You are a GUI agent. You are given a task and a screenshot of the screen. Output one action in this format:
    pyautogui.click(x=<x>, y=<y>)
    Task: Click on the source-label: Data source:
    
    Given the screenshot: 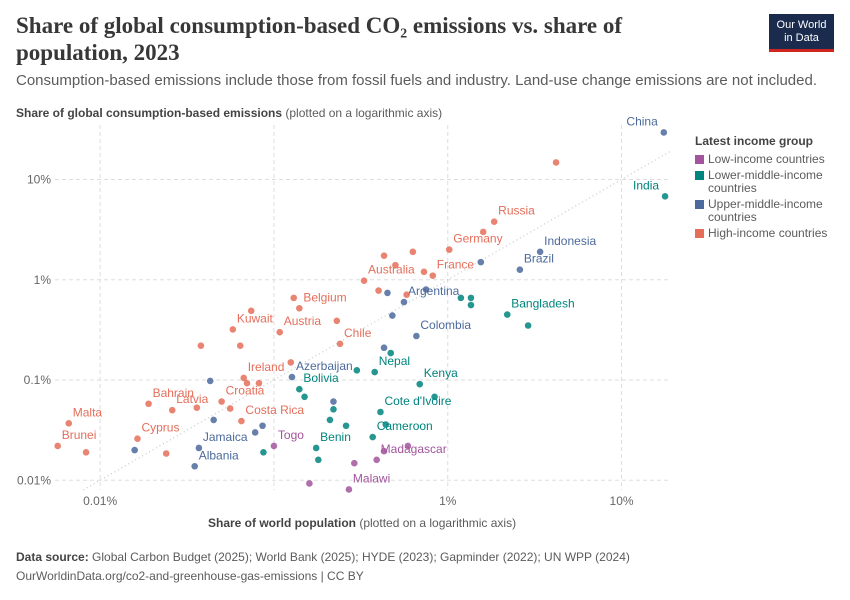 What is the action you would take?
    pyautogui.click(x=52, y=557)
    